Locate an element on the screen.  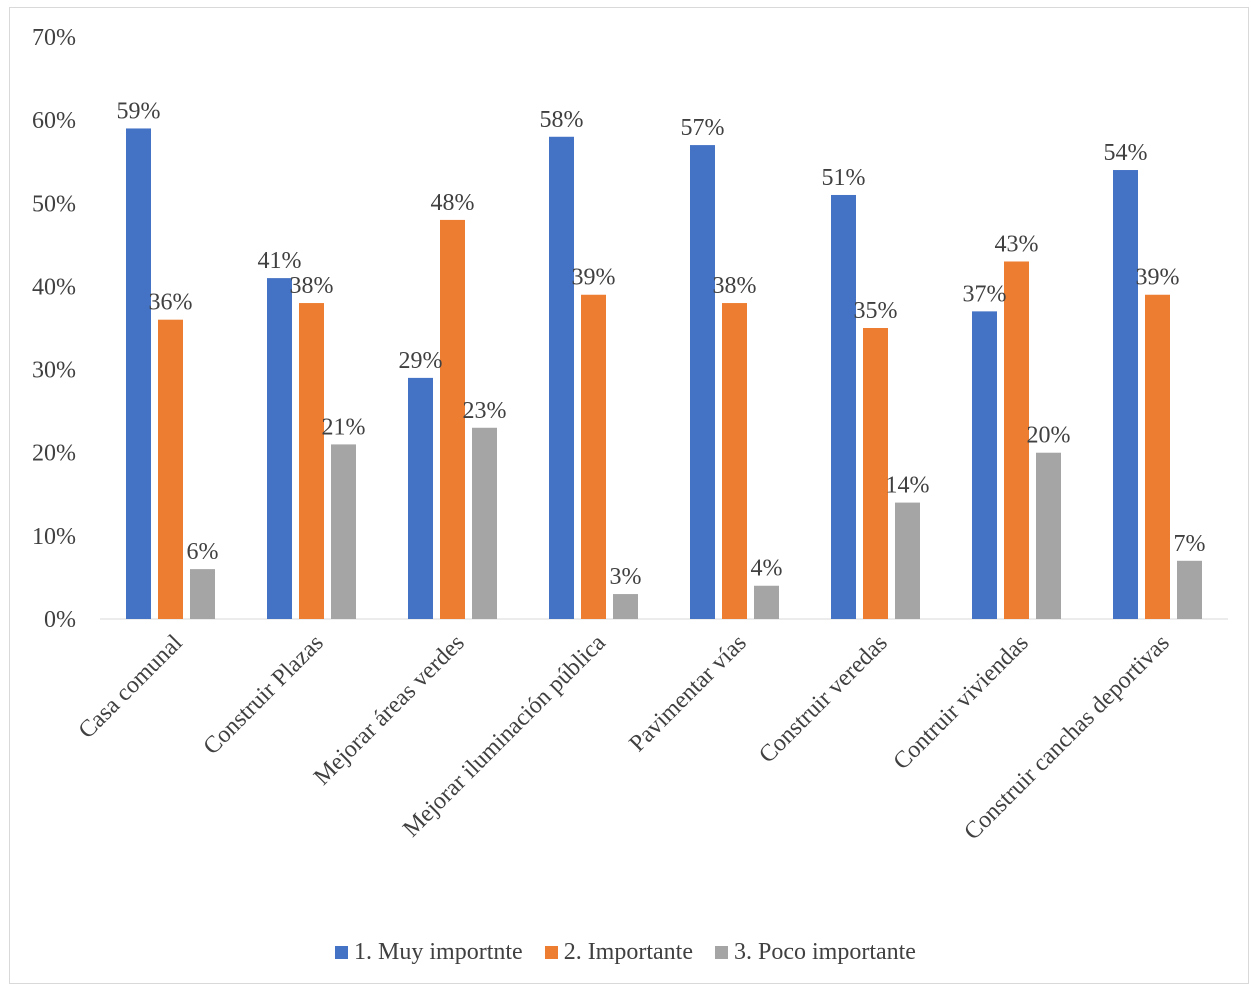
legend-item: 1. Muy importnte is located at coordinates (429, 952).